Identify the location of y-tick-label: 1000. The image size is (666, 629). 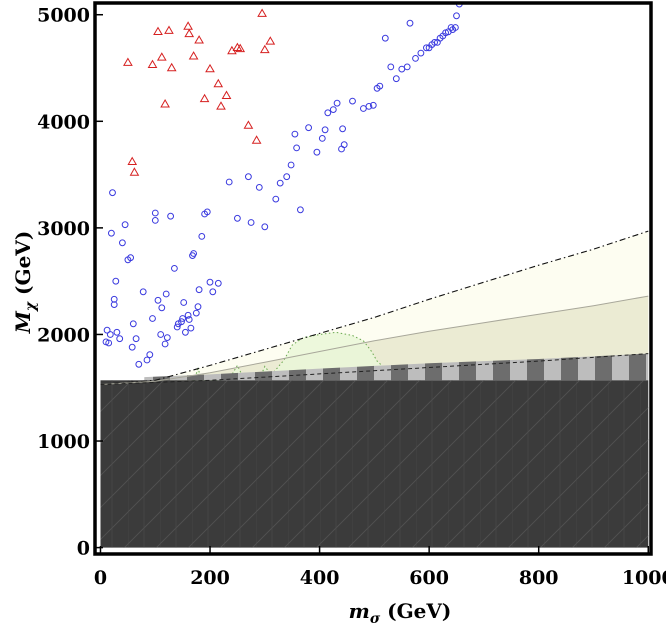
(63, 442).